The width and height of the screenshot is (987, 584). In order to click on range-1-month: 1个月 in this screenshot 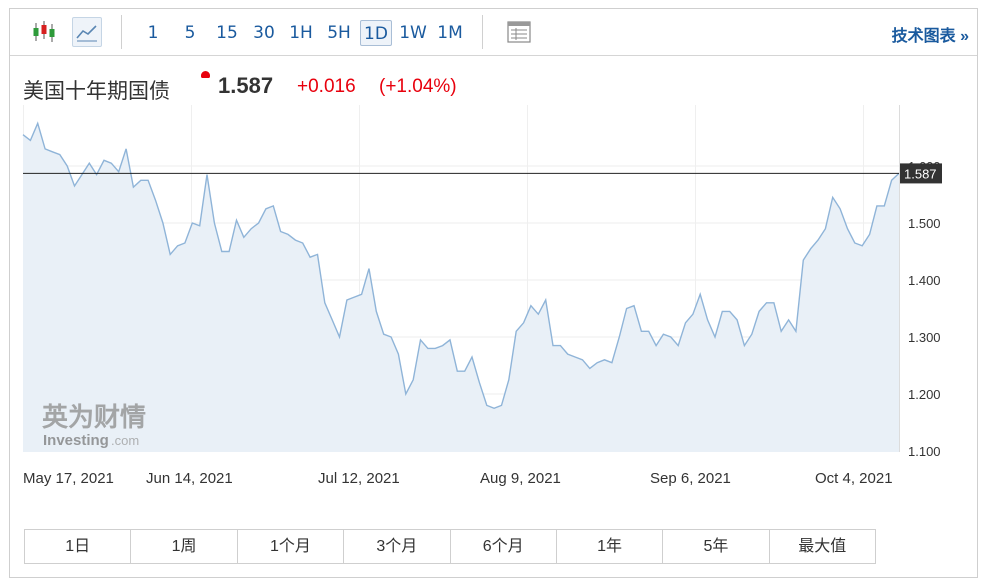, I will do `click(291, 546)`.